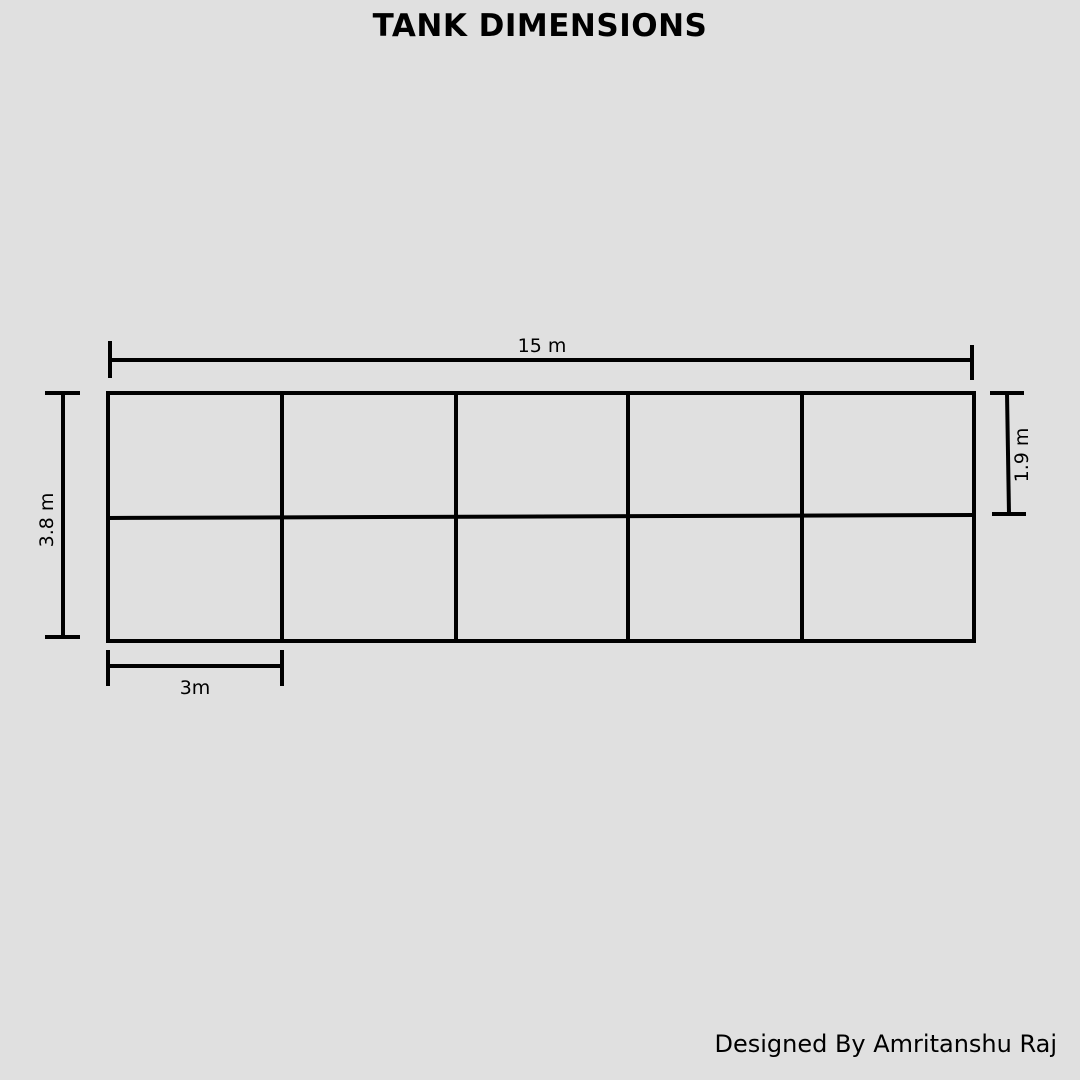 The image size is (1080, 1080). What do you see at coordinates (542, 346) in the screenshot?
I see `length-dimension-label: 15 m` at bounding box center [542, 346].